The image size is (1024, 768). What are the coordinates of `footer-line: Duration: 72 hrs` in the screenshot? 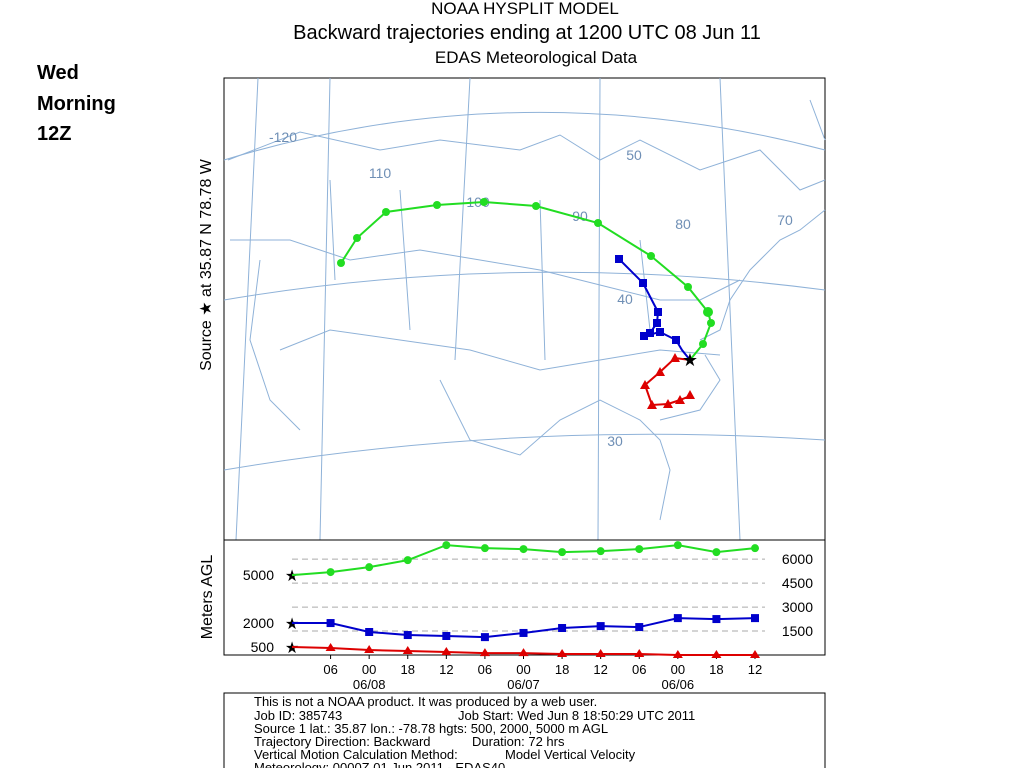 It's located at (518, 741).